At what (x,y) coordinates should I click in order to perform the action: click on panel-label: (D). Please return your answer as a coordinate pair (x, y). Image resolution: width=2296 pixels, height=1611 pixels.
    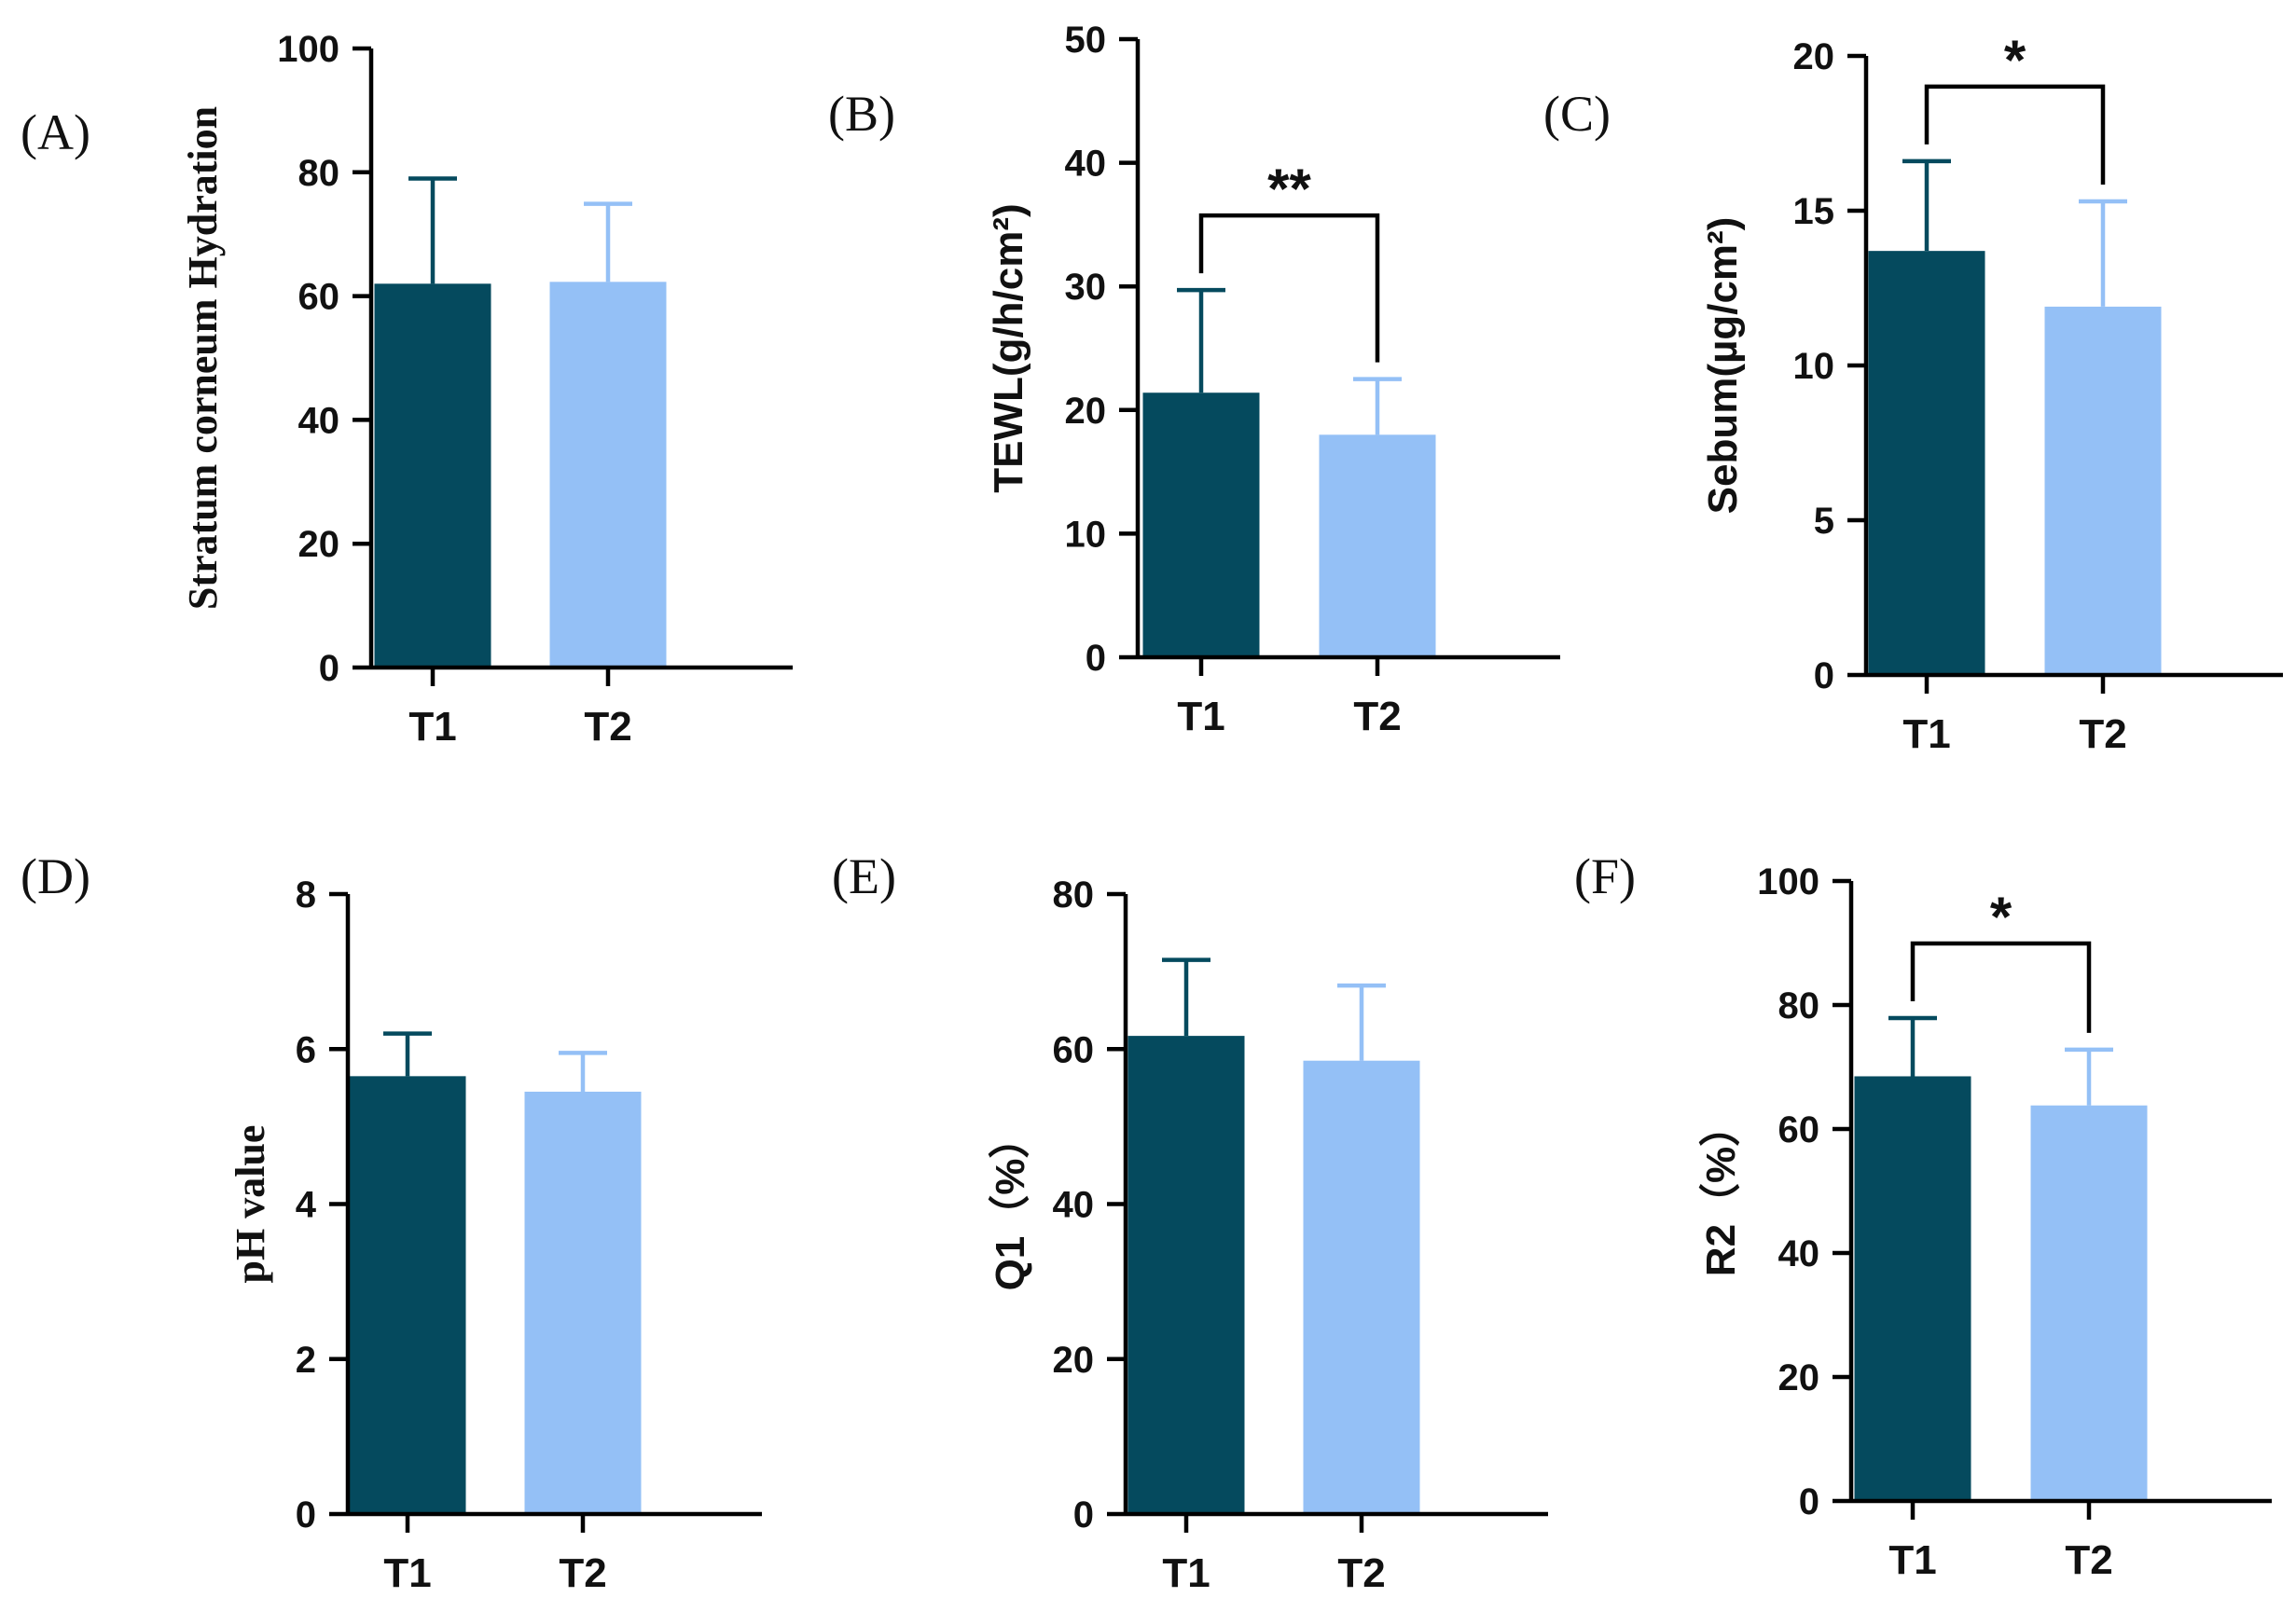
    Looking at the image, I should click on (55, 876).